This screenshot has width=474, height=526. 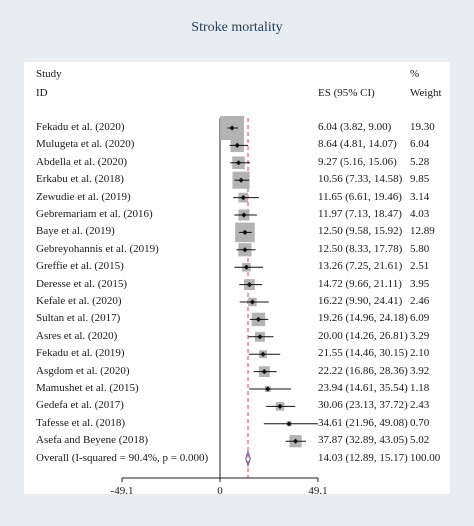 What do you see at coordinates (92, 440) in the screenshot?
I see `study-label: Asefa and Beyene (2018)` at bounding box center [92, 440].